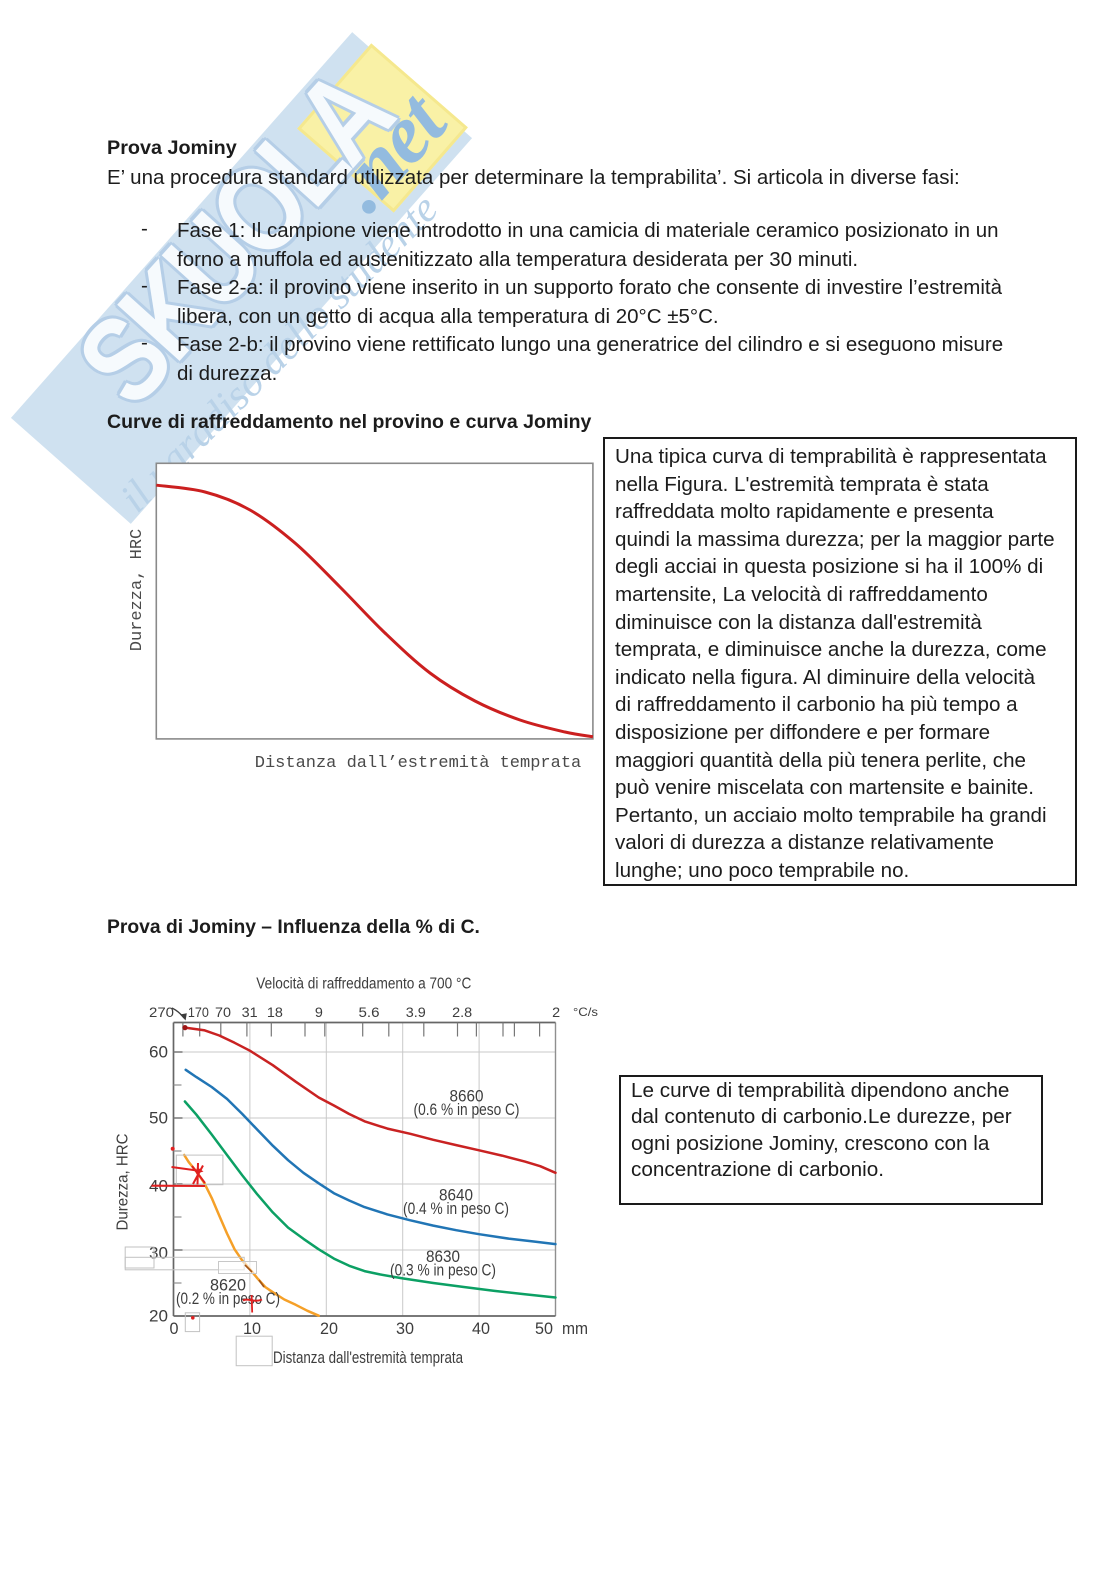 Image resolution: width=1116 pixels, height=1579 pixels. What do you see at coordinates (252, 1328) in the screenshot?
I see `svg-text: 10` at bounding box center [252, 1328].